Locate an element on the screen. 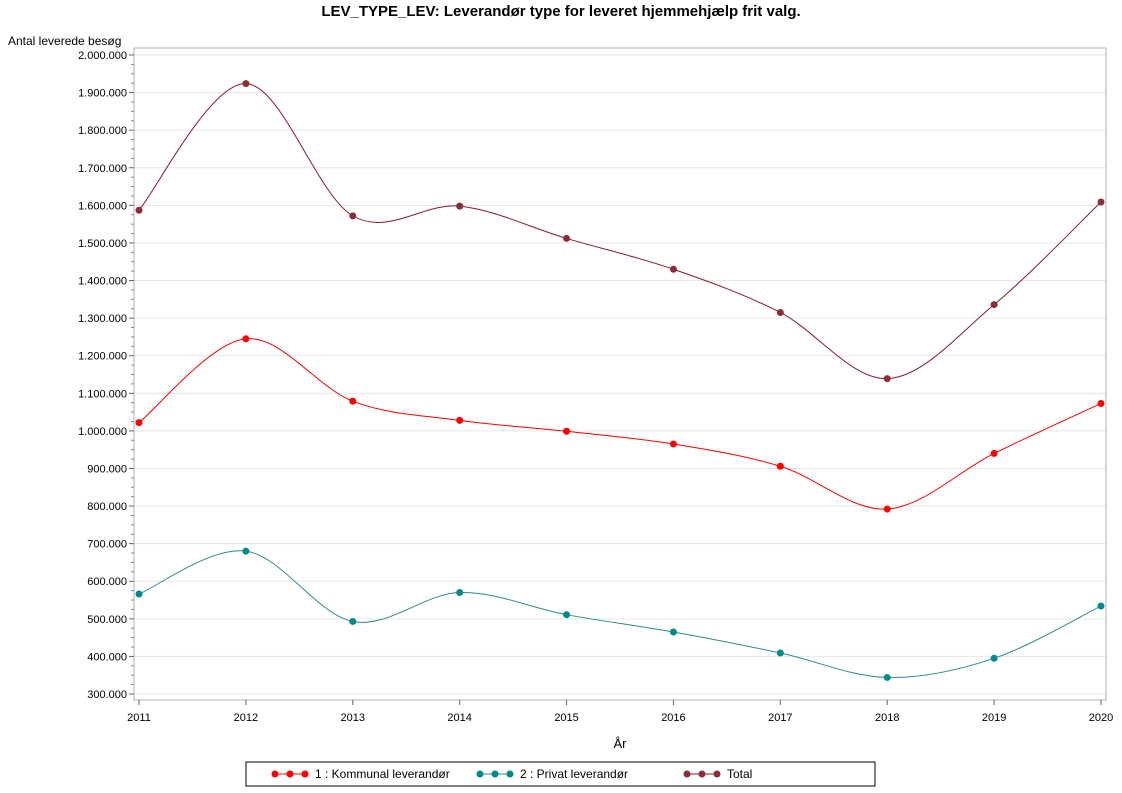 This screenshot has height=793, width=1122. y-tick-label: 1.100.000 is located at coordinates (102, 394).